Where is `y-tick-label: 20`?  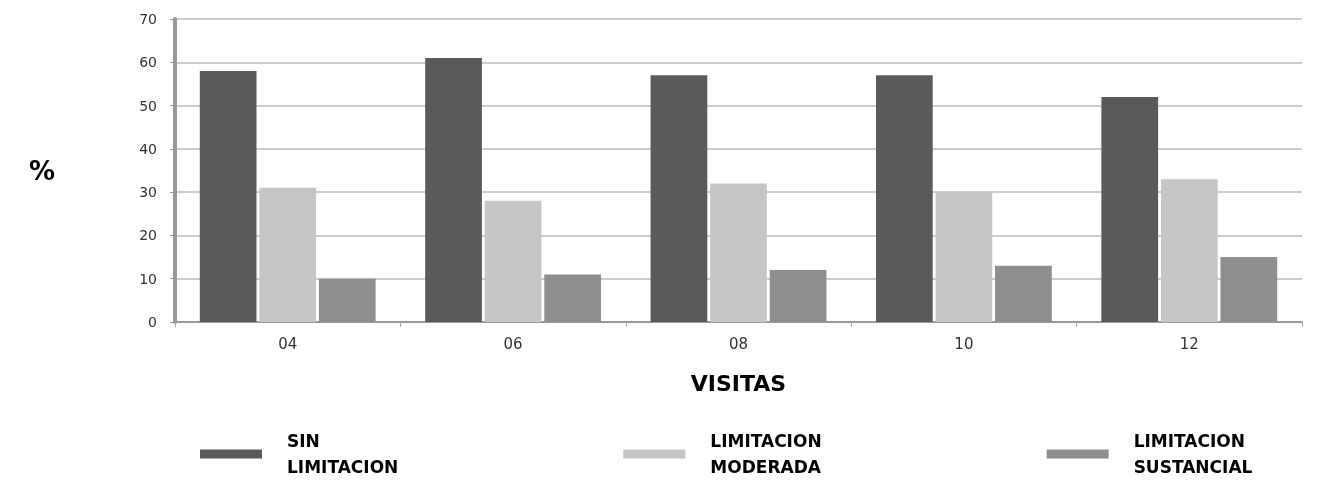 y-tick-label: 20 is located at coordinates (148, 235).